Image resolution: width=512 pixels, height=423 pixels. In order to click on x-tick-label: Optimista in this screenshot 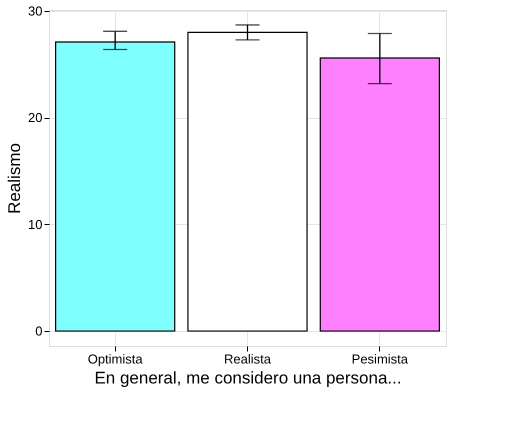, I will do `click(116, 359)`.